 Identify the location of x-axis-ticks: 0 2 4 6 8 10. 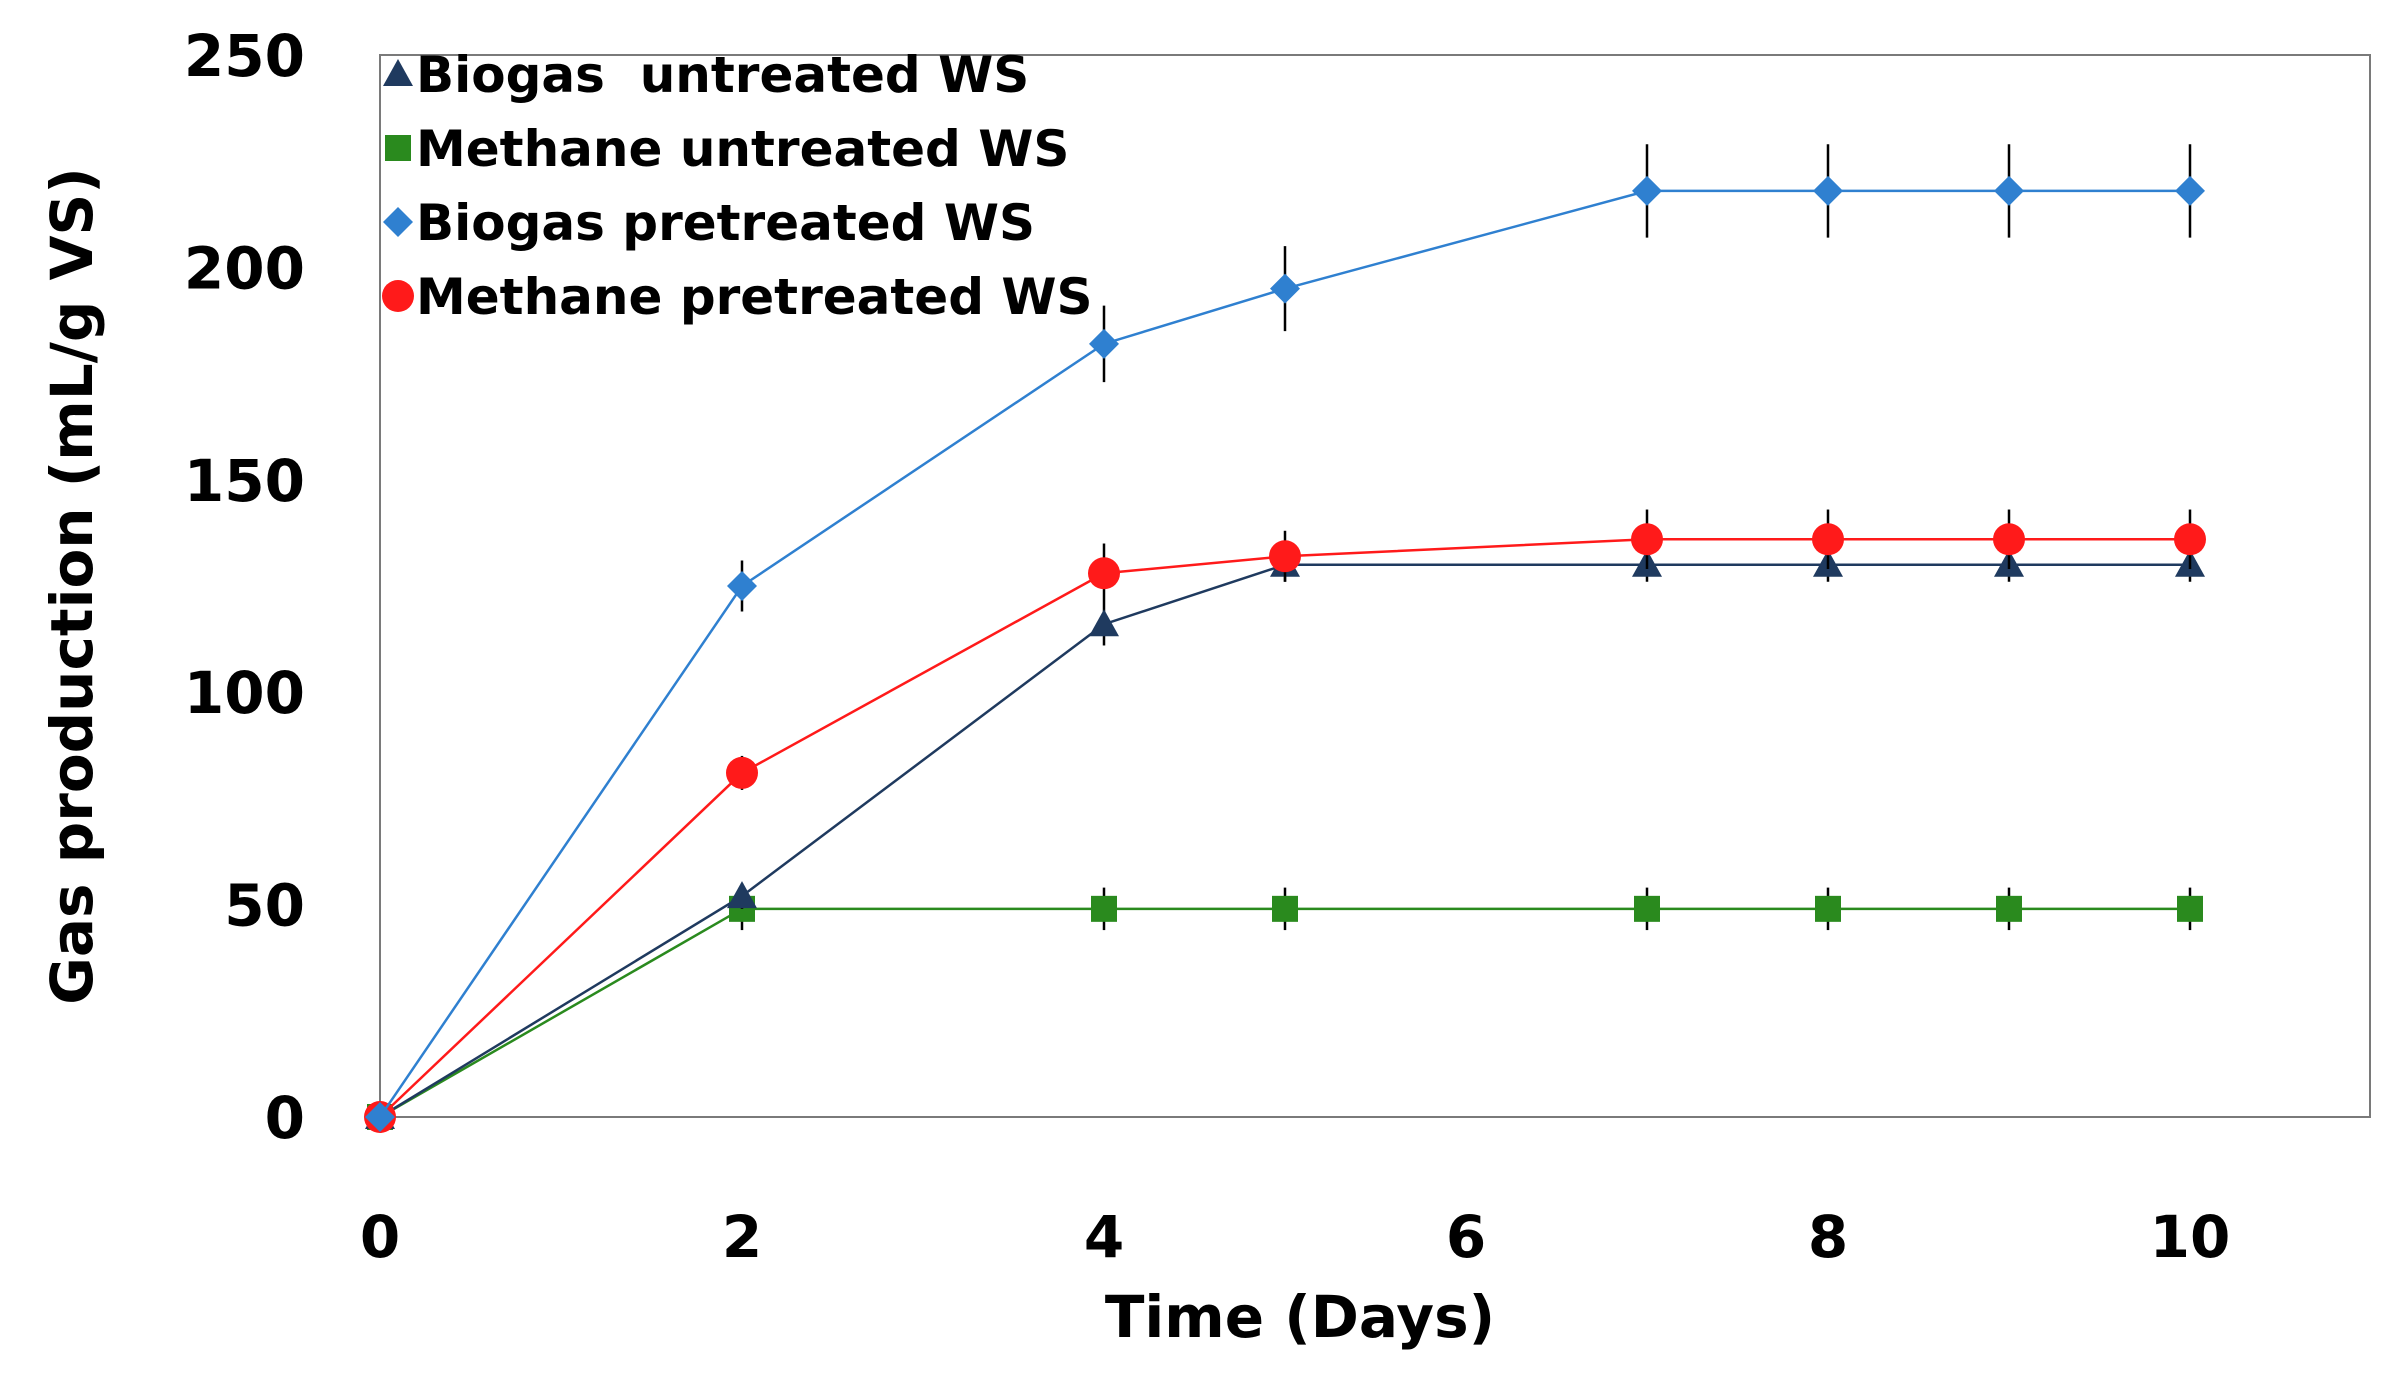
(1295, 1237).